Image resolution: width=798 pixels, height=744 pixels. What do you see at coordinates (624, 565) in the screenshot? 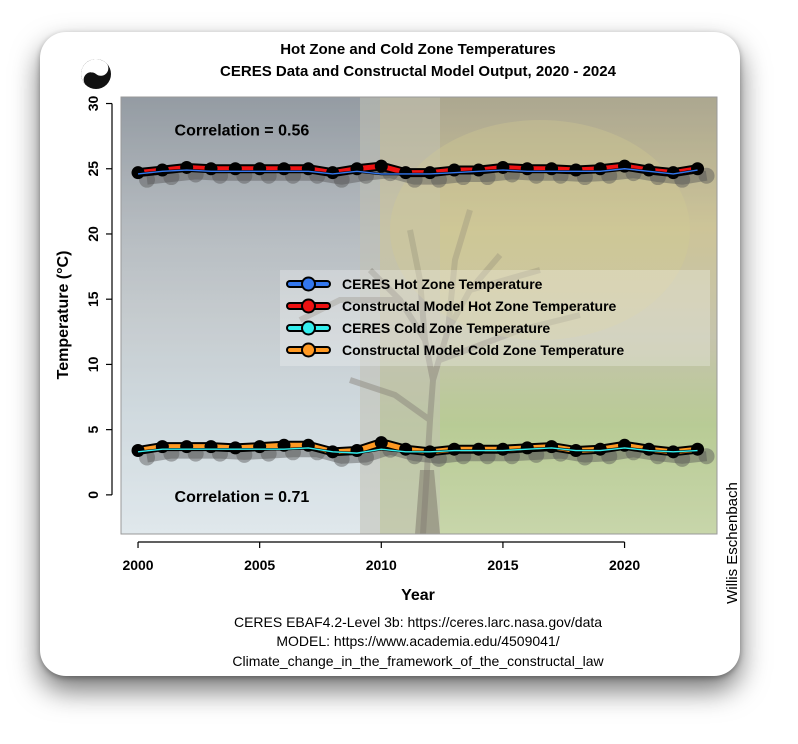
I see `x-tick-label: 2020` at bounding box center [624, 565].